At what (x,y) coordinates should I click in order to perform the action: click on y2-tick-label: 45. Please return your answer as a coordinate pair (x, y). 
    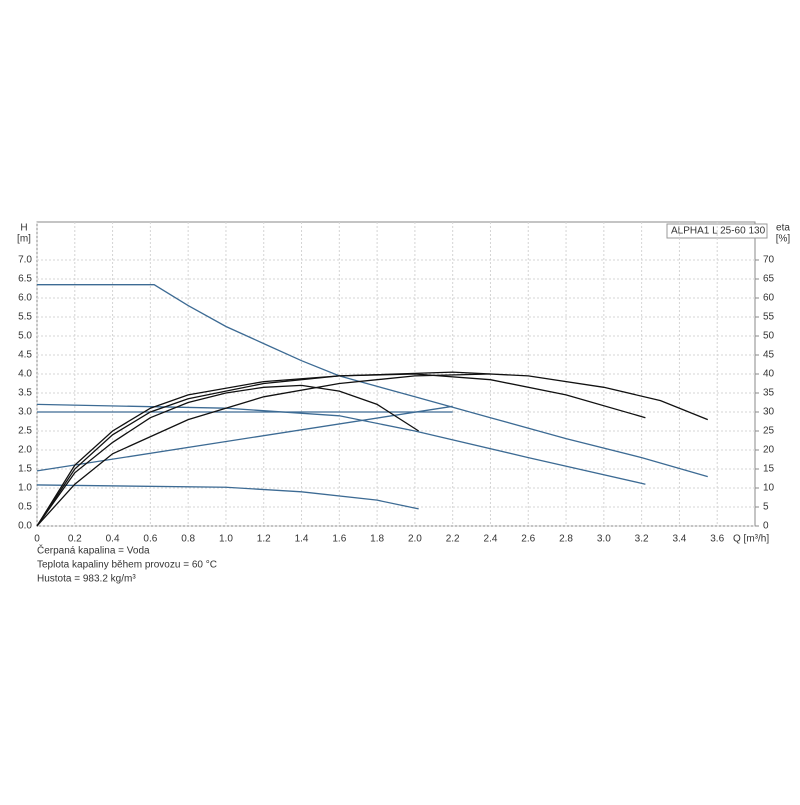
    Looking at the image, I should click on (769, 355).